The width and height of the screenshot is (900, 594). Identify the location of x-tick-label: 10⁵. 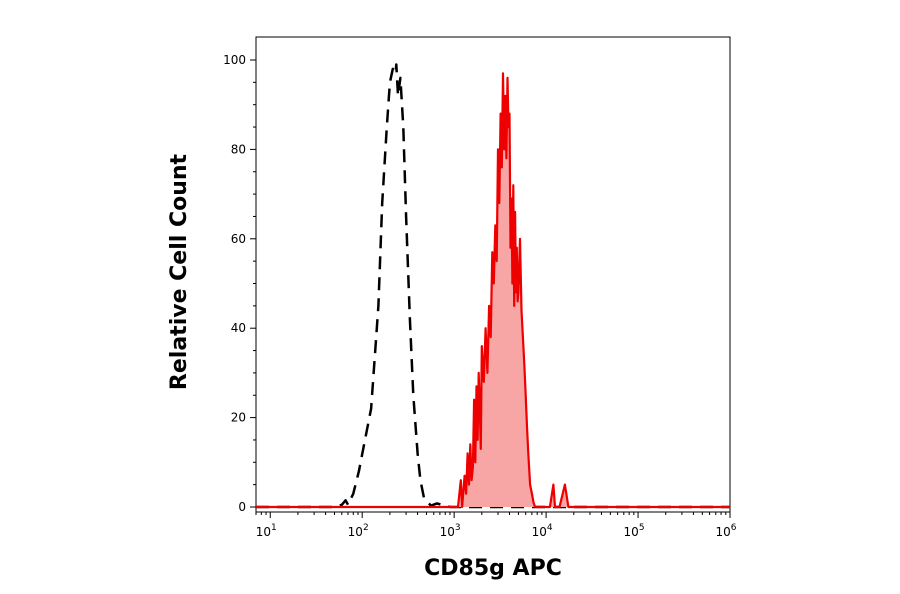
(634, 531).